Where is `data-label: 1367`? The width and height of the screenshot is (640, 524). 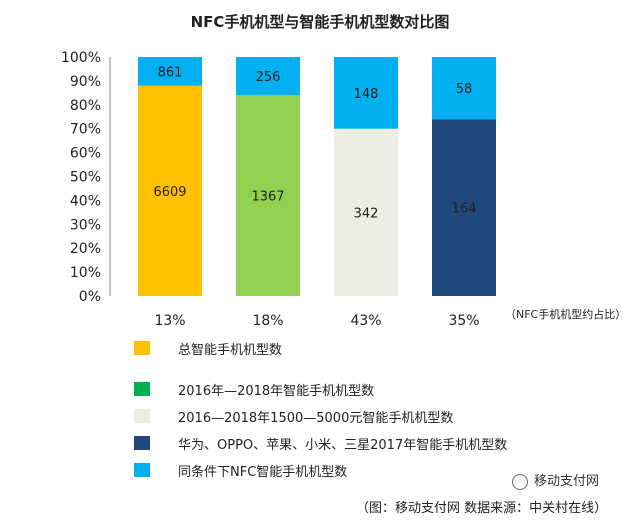 data-label: 1367 is located at coordinates (267, 197).